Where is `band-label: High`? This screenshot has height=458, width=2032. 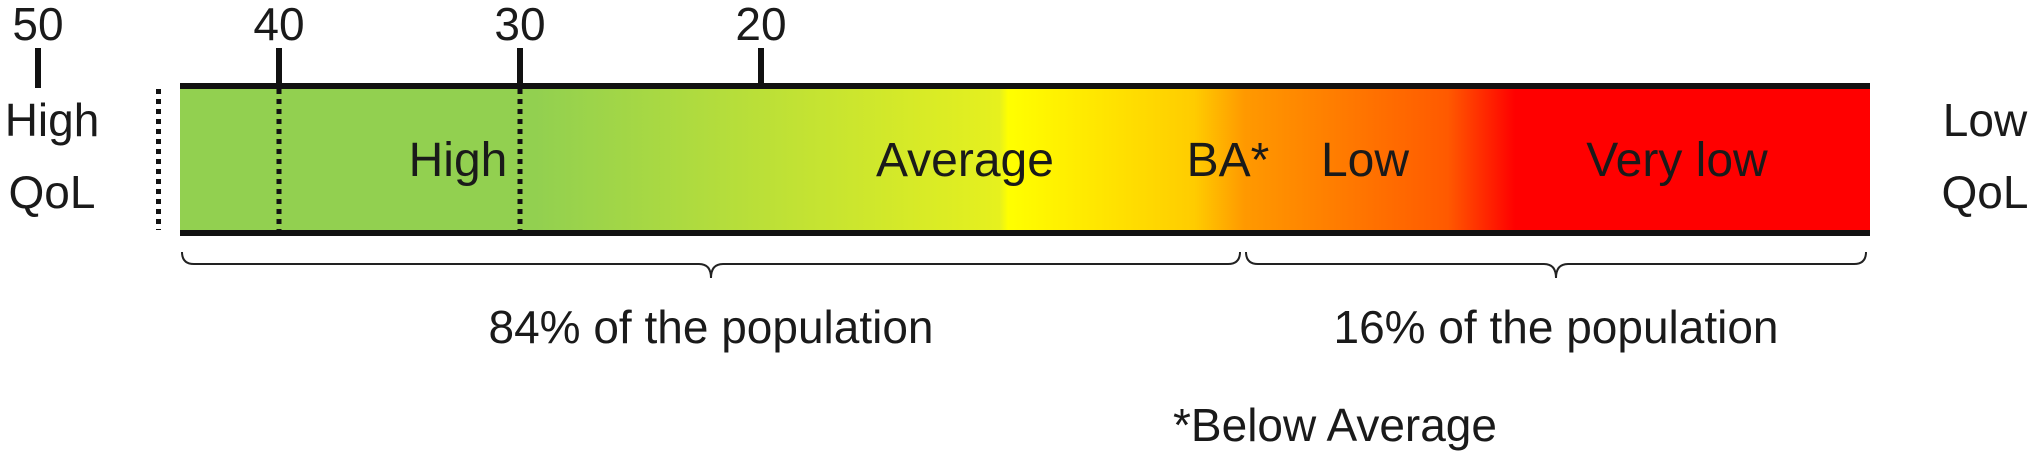
band-label: High is located at coordinates (458, 160).